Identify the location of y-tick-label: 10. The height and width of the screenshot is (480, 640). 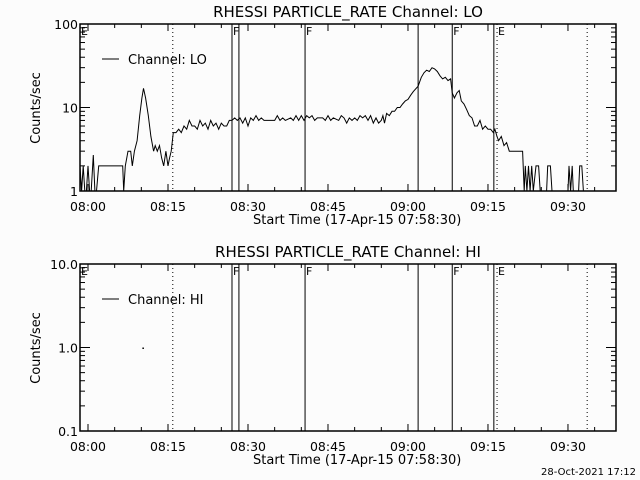
(70, 108).